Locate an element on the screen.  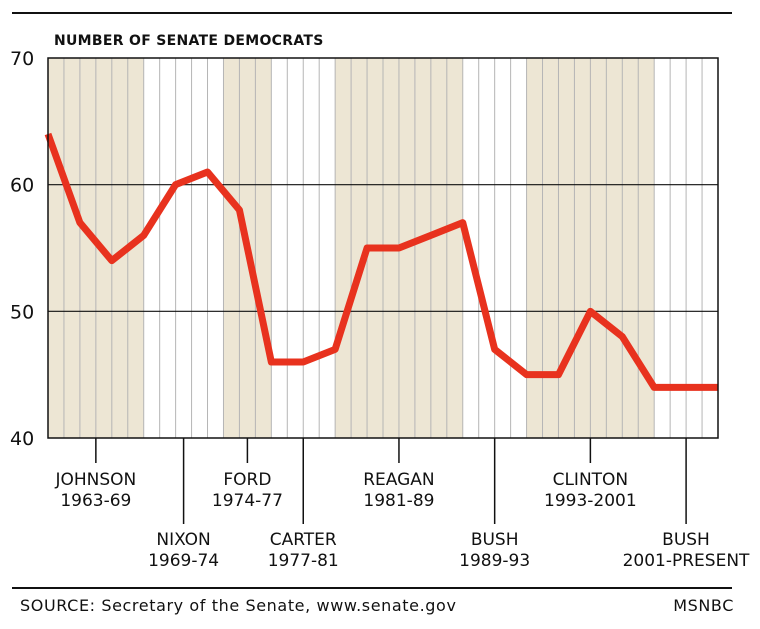
admin-name-0: JOHNSON is located at coordinates (95, 480).